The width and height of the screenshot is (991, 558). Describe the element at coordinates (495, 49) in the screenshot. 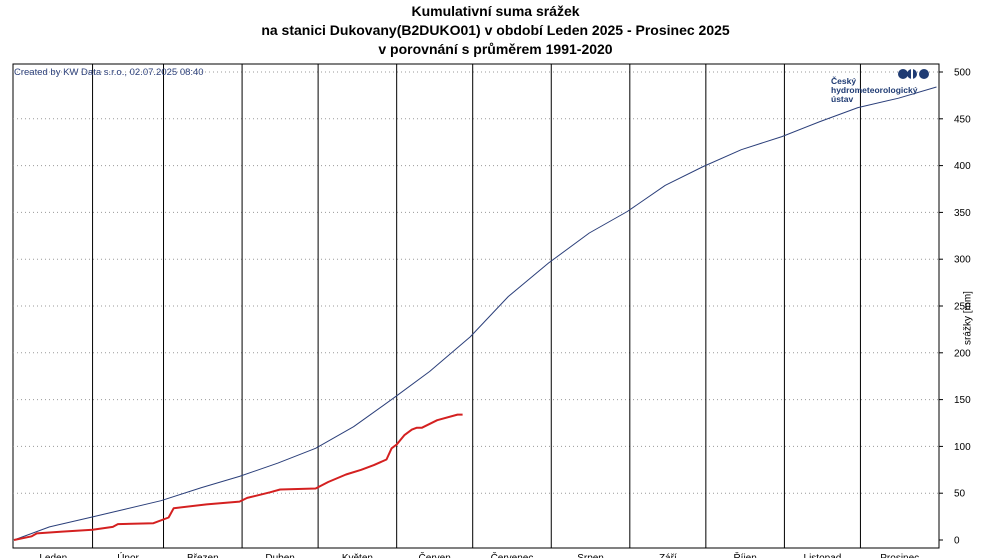

I see `chart-title-line-3: v porovnání s průměrem 1991-2020` at that location.